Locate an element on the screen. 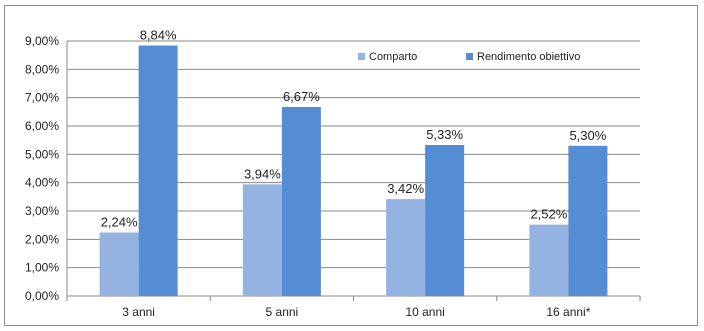  y-tick-label: 7,00% is located at coordinates (42, 98).